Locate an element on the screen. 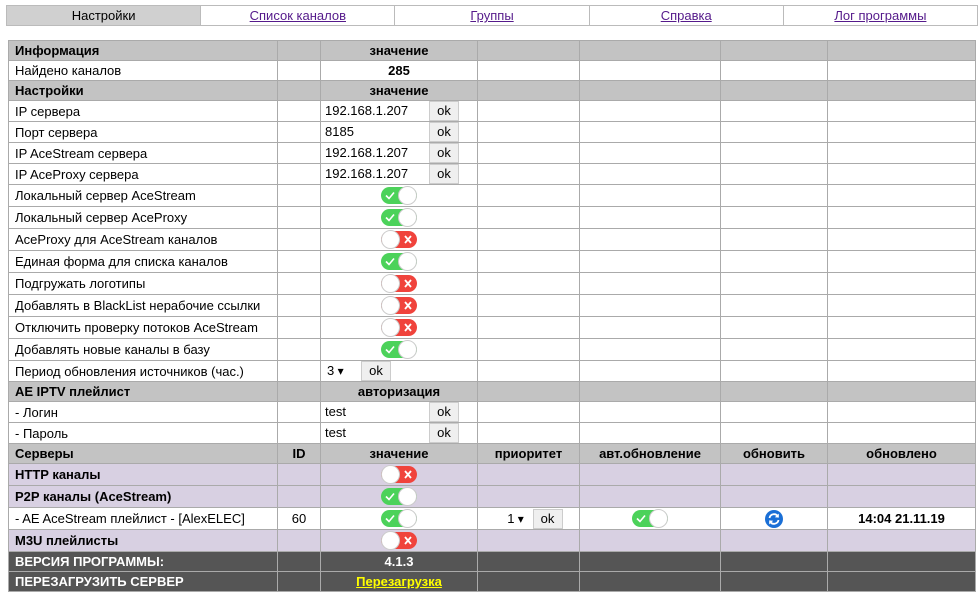  row-label: - Логин is located at coordinates (36, 412).